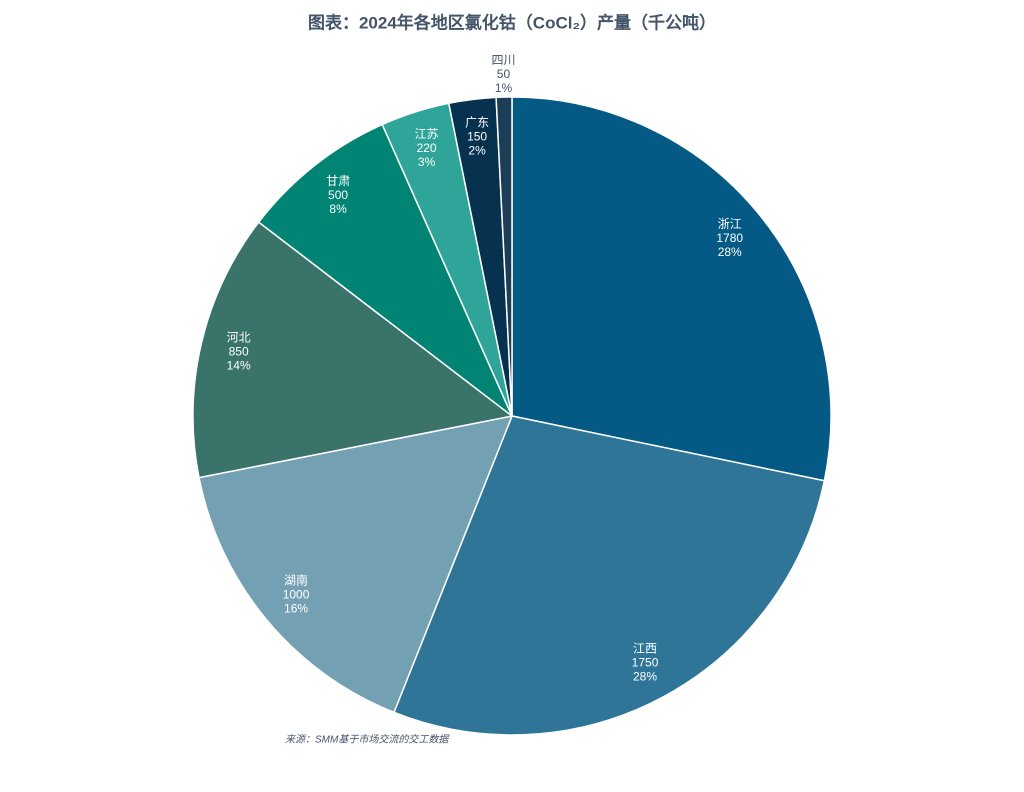 This screenshot has width=1024, height=792. What do you see at coordinates (477, 123) in the screenshot?
I see `slice-label-name: 广东` at bounding box center [477, 123].